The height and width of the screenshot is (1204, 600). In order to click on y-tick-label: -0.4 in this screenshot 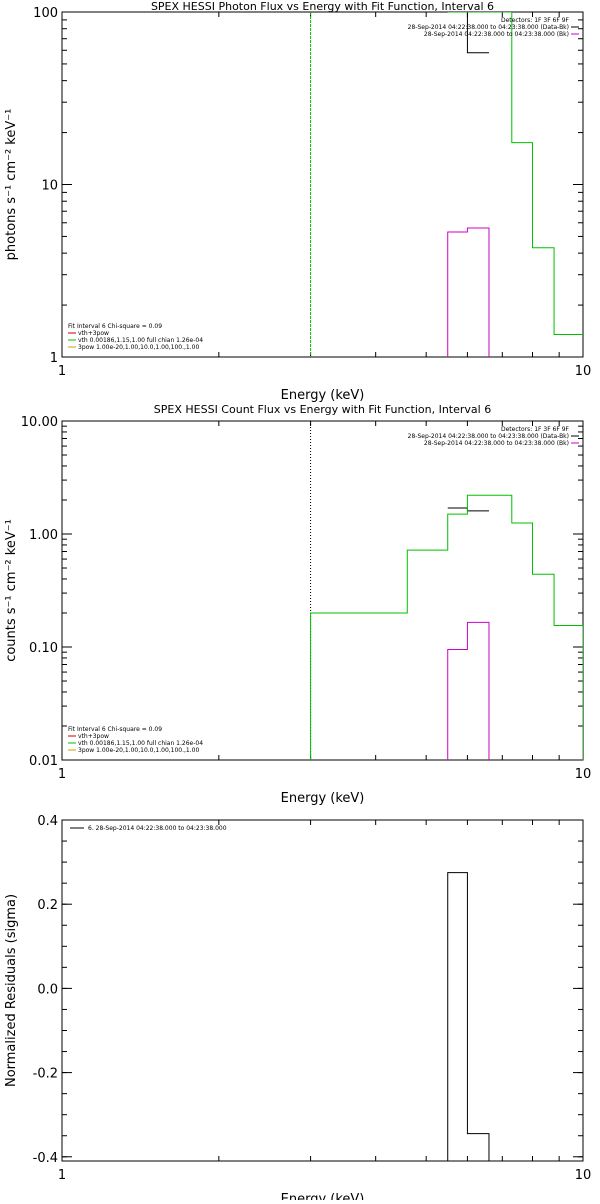, I will do `click(45, 1158)`.